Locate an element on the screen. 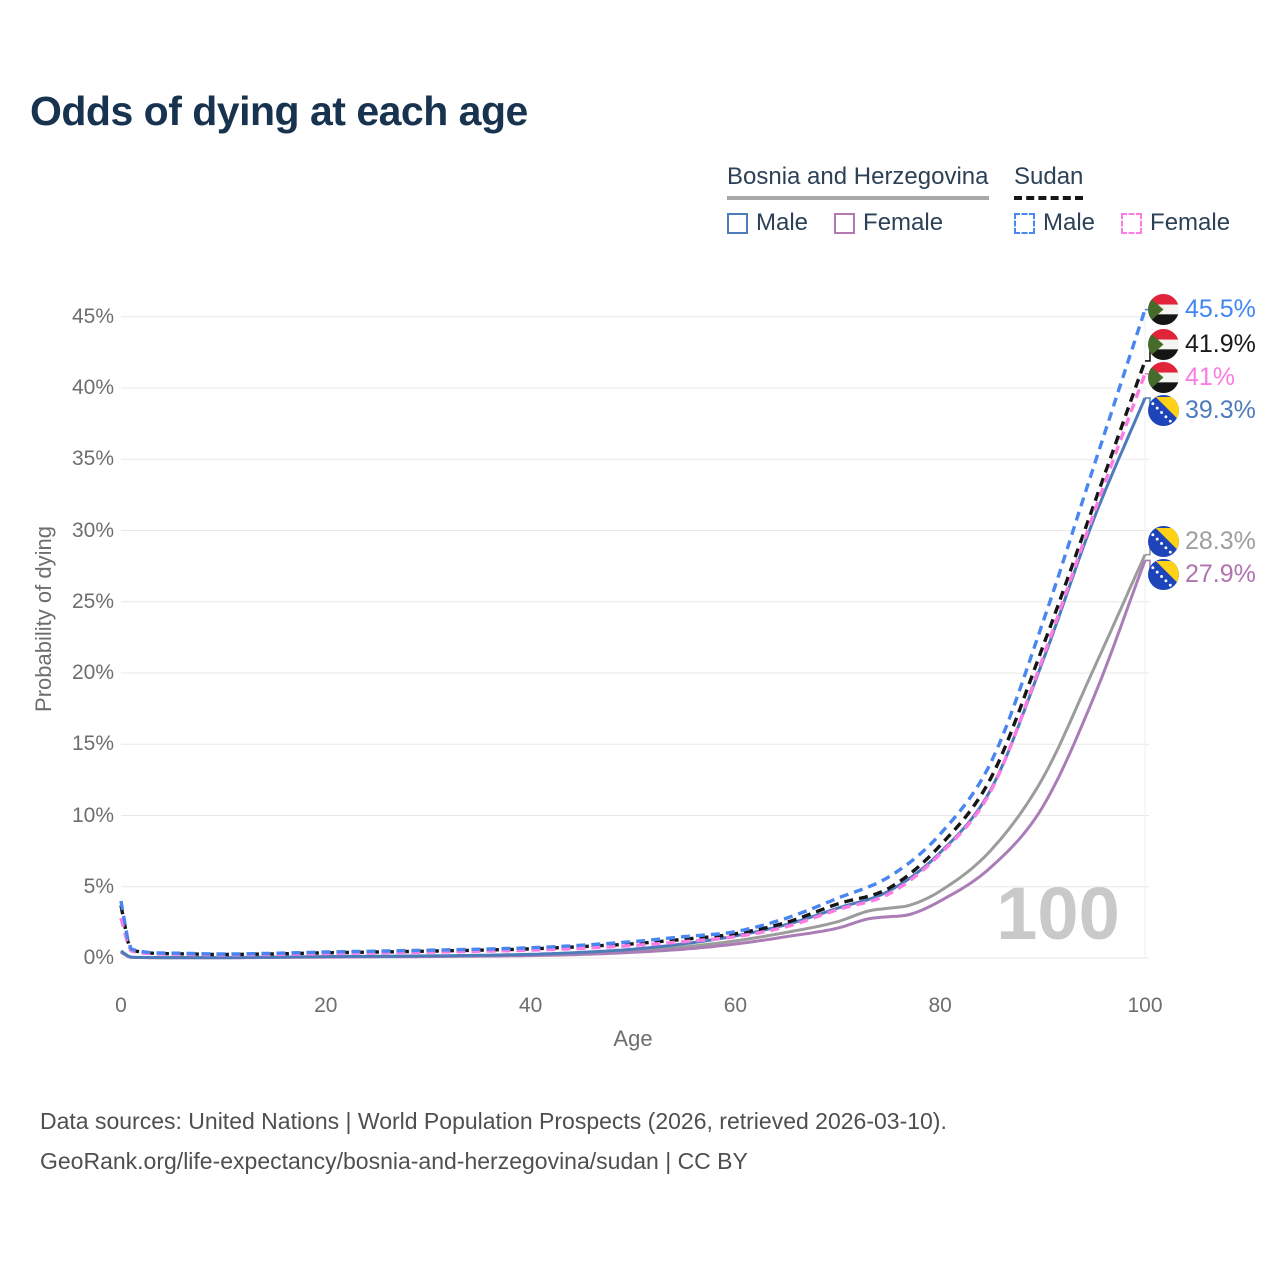 This screenshot has width=1280, height=1280. end-label-bosnia-and-herzegovina-both: 28.3% is located at coordinates (1202, 541).